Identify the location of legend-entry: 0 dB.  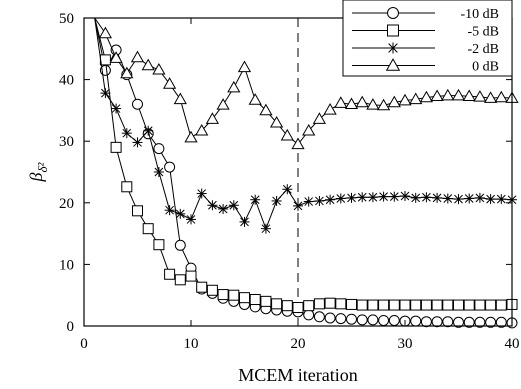
(425, 66).